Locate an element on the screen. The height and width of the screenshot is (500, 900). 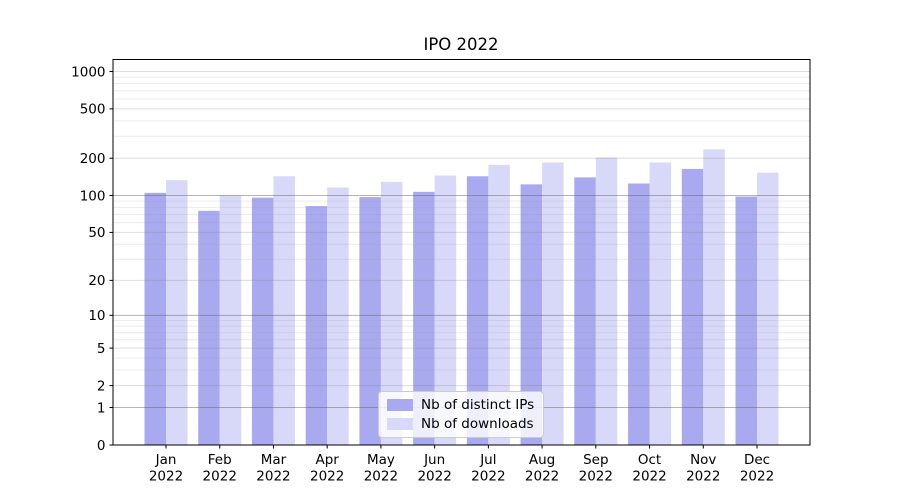
legend-label-downloads: Nb of downloads is located at coordinates (477, 424).